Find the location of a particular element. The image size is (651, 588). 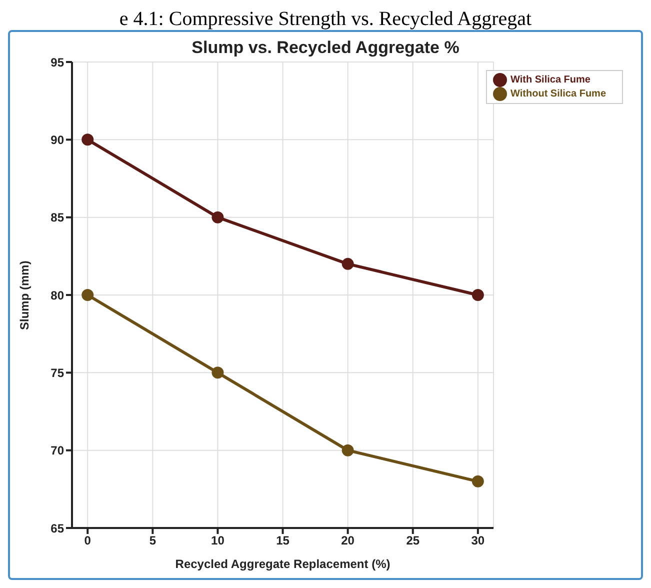

x-tick-label: 20 is located at coordinates (348, 541).